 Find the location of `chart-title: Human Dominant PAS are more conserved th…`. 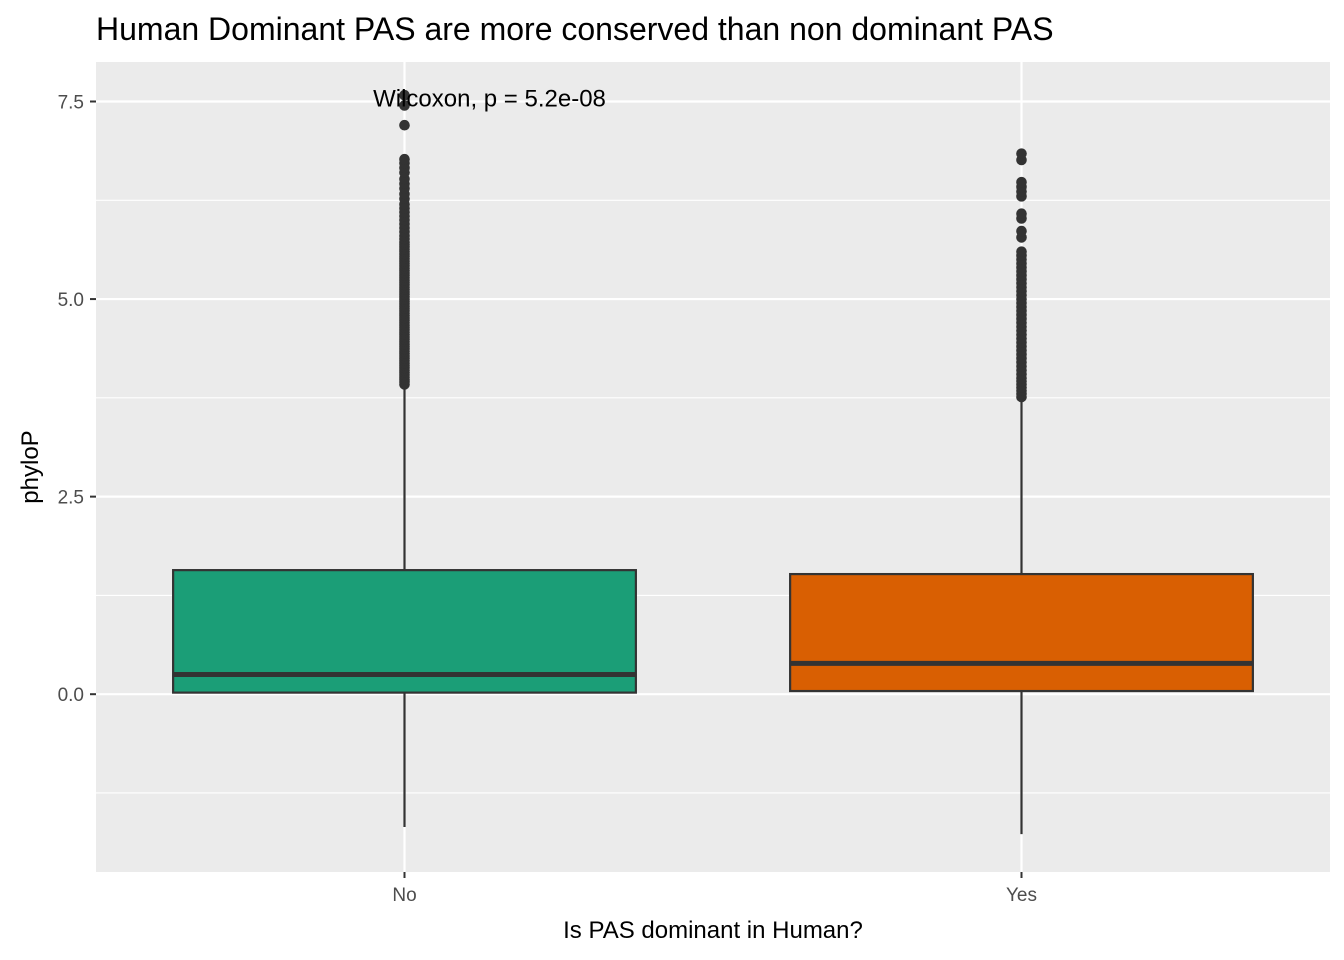

chart-title: Human Dominant PAS are more conserved th… is located at coordinates (575, 29).